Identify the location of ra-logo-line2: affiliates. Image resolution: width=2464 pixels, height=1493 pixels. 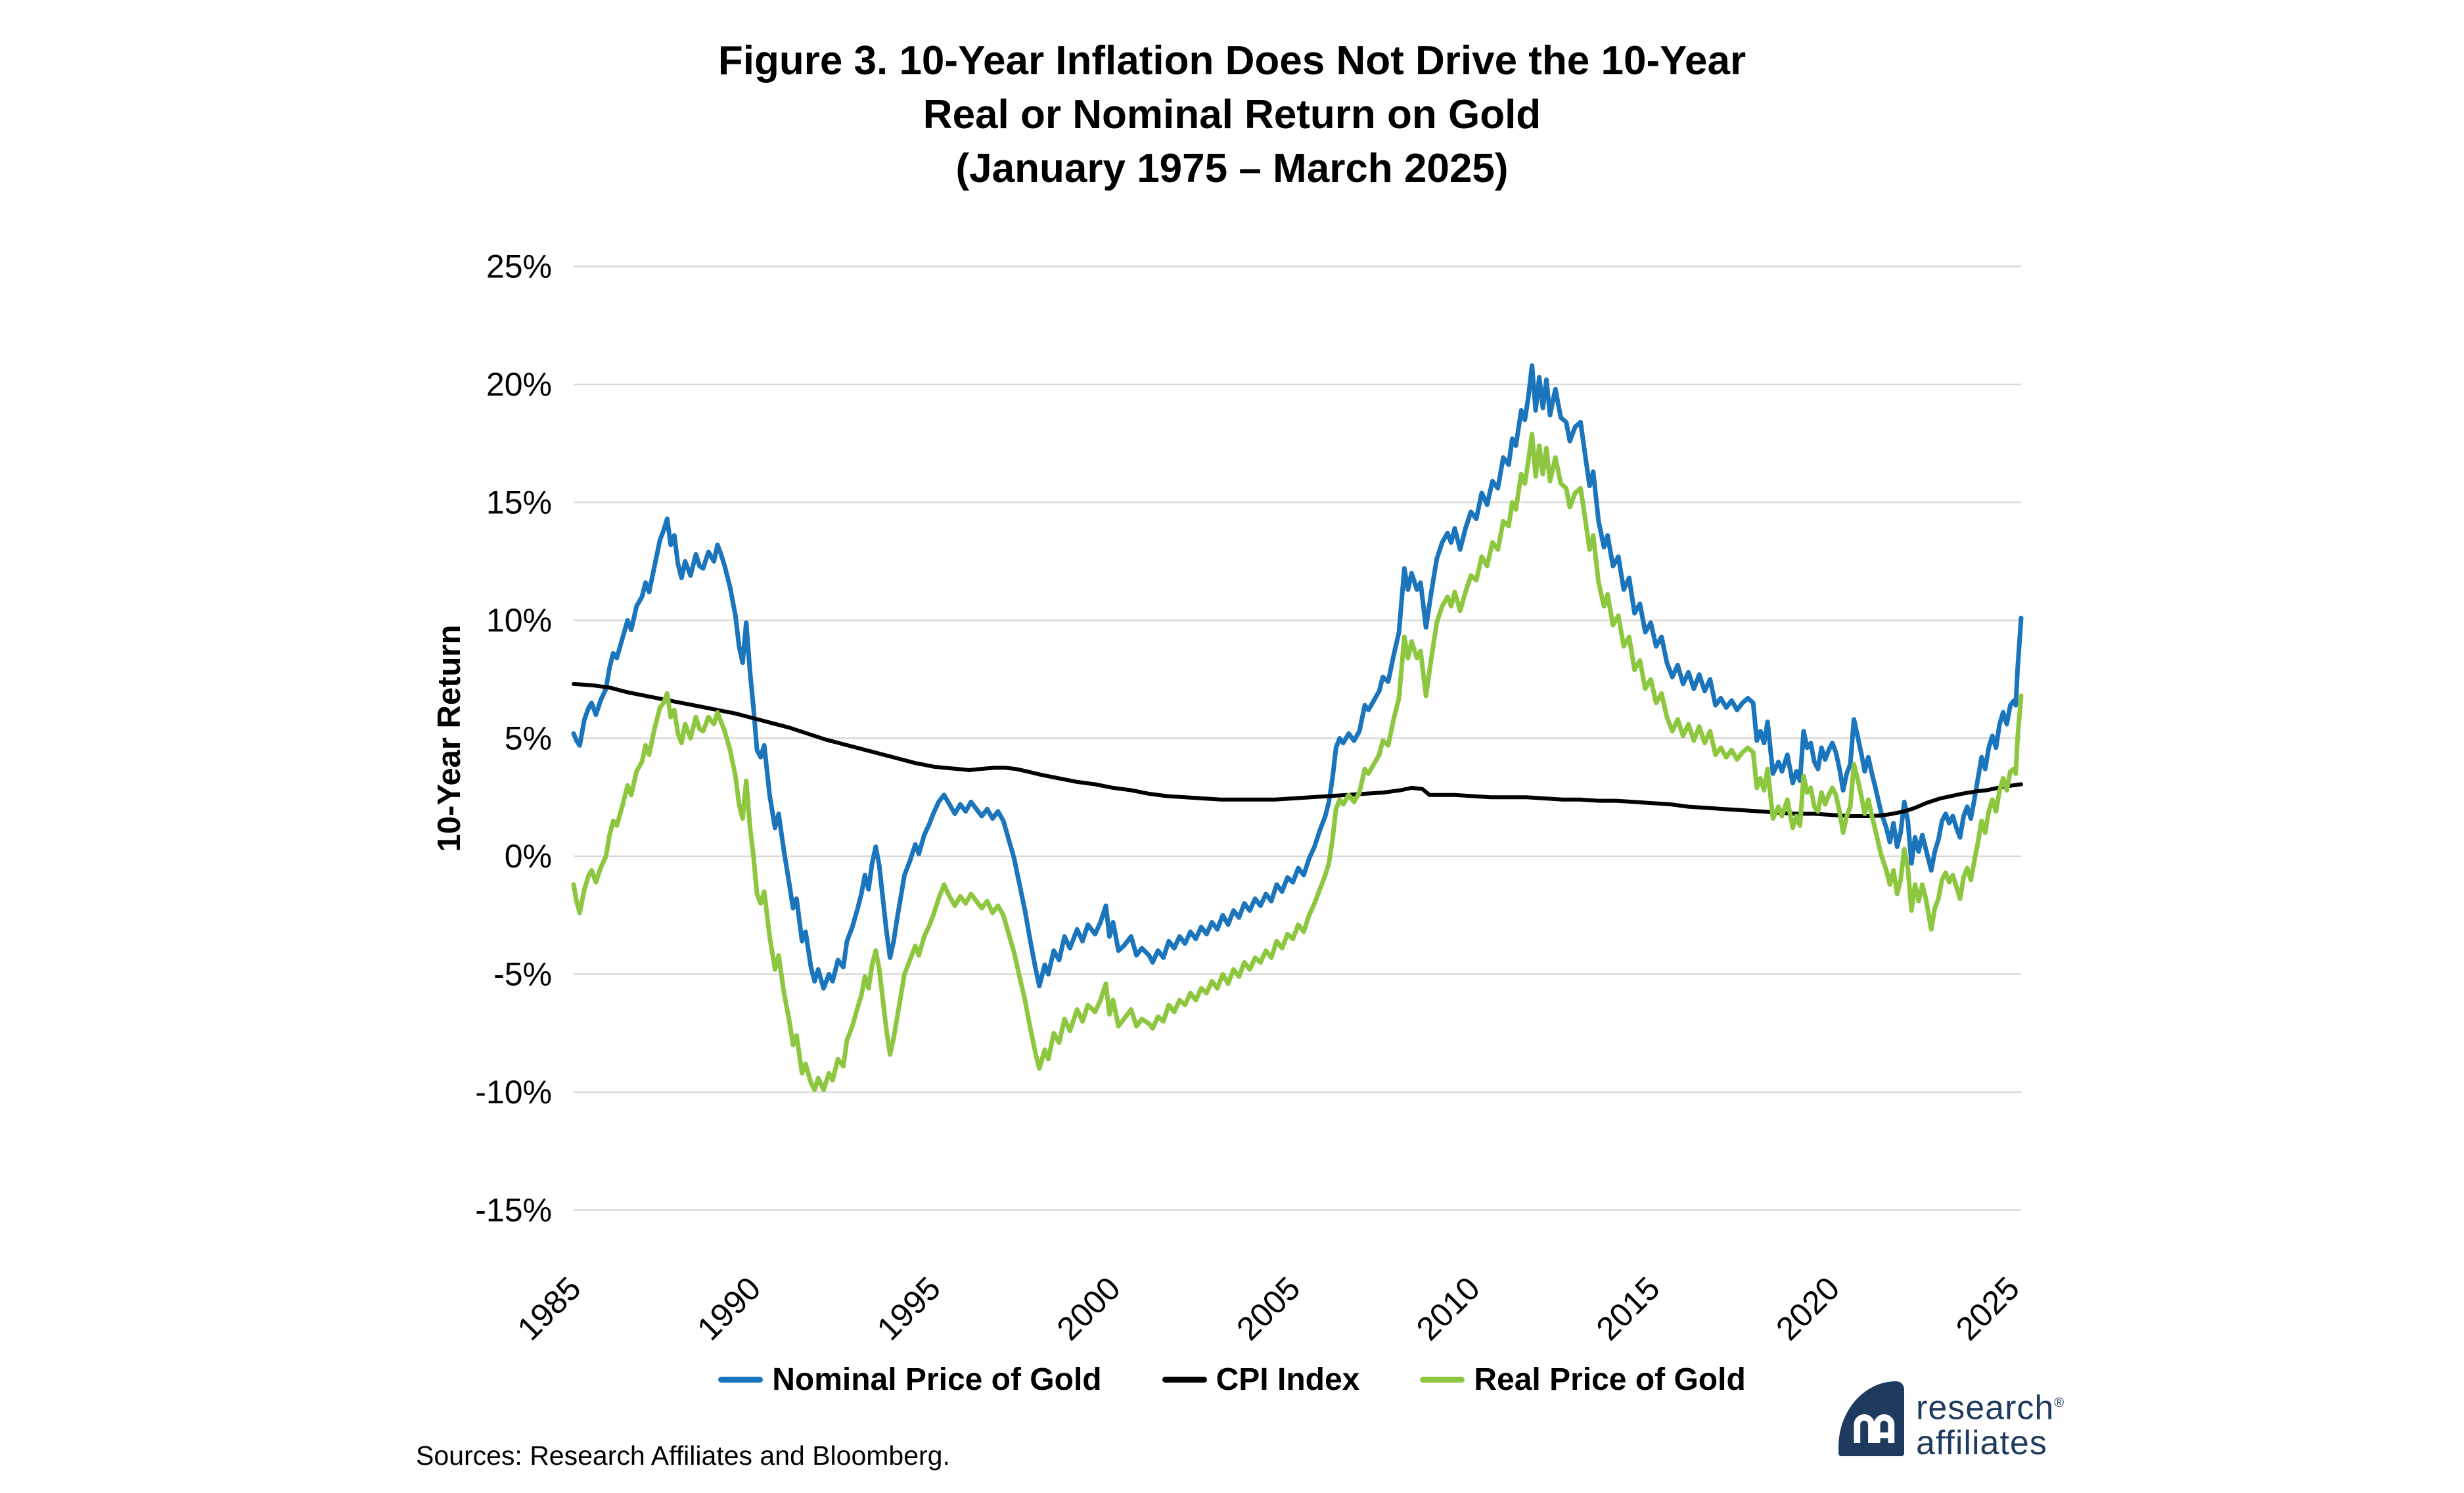
(1981, 1443).